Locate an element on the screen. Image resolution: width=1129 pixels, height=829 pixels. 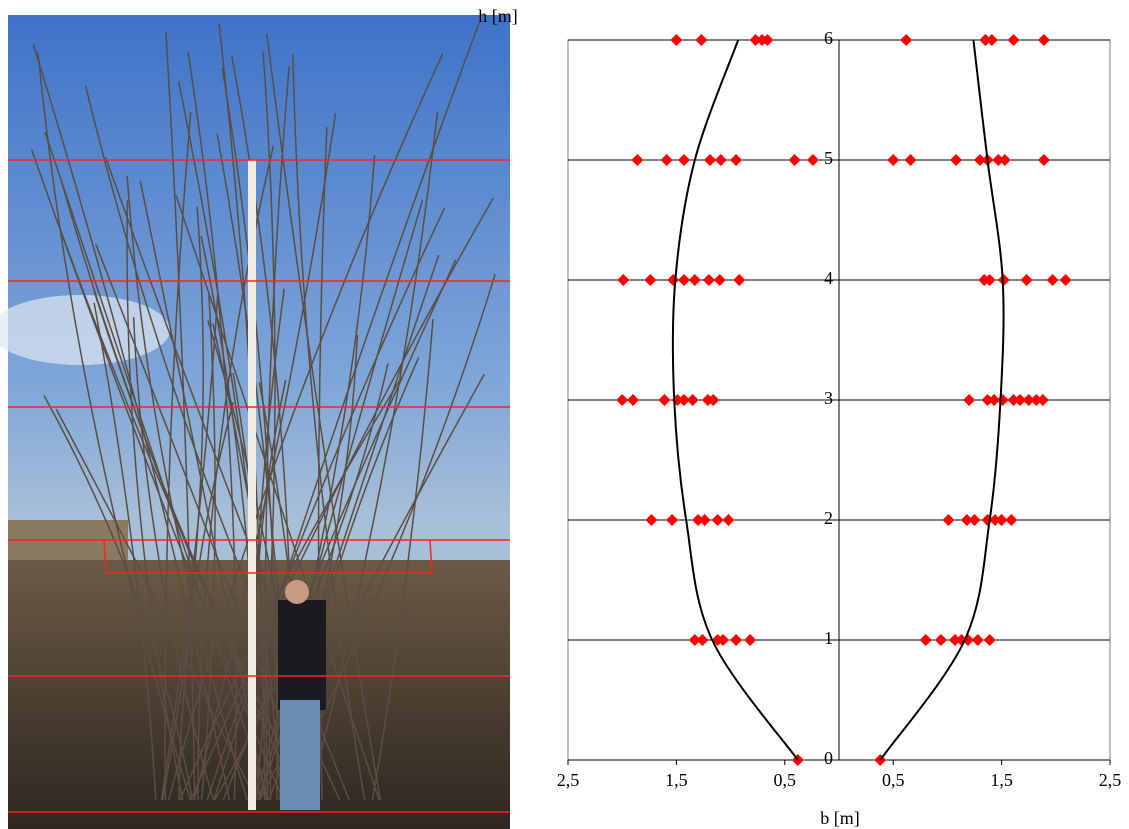
person is located at coordinates (302, 655).